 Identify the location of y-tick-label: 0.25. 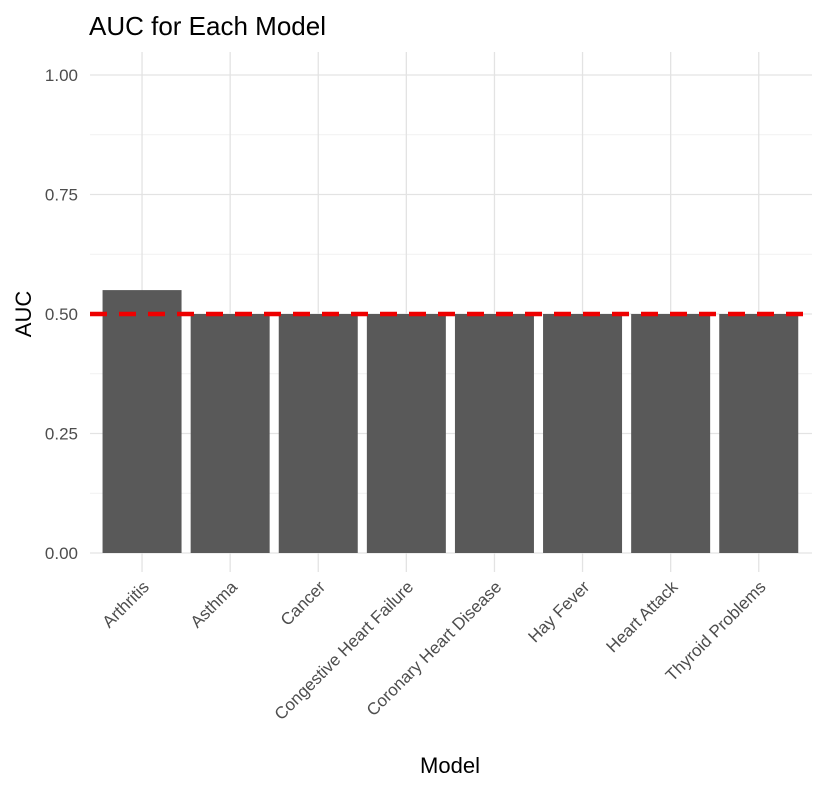
(61, 434).